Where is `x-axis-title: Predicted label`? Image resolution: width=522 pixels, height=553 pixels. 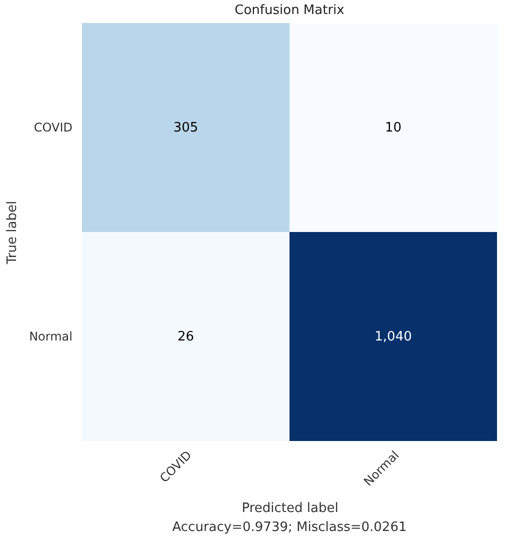
x-axis-title: Predicted label is located at coordinates (290, 508).